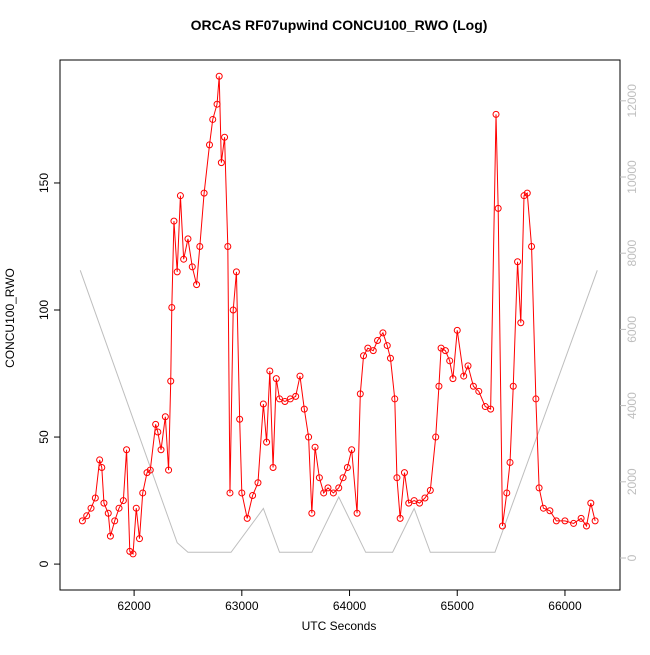  I want to click on y2-tick-label: 12000, so click(632, 101).